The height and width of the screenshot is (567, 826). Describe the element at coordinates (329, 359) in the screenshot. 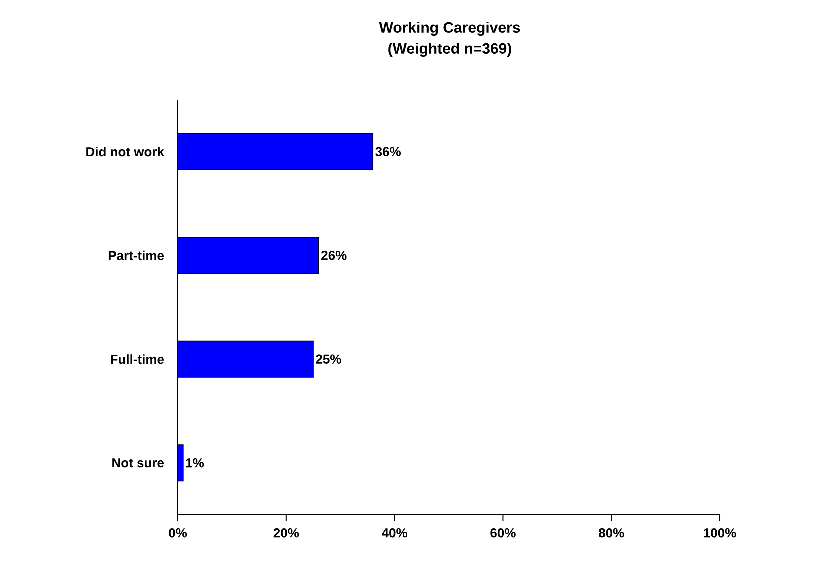

I see `data-label: 25%` at that location.